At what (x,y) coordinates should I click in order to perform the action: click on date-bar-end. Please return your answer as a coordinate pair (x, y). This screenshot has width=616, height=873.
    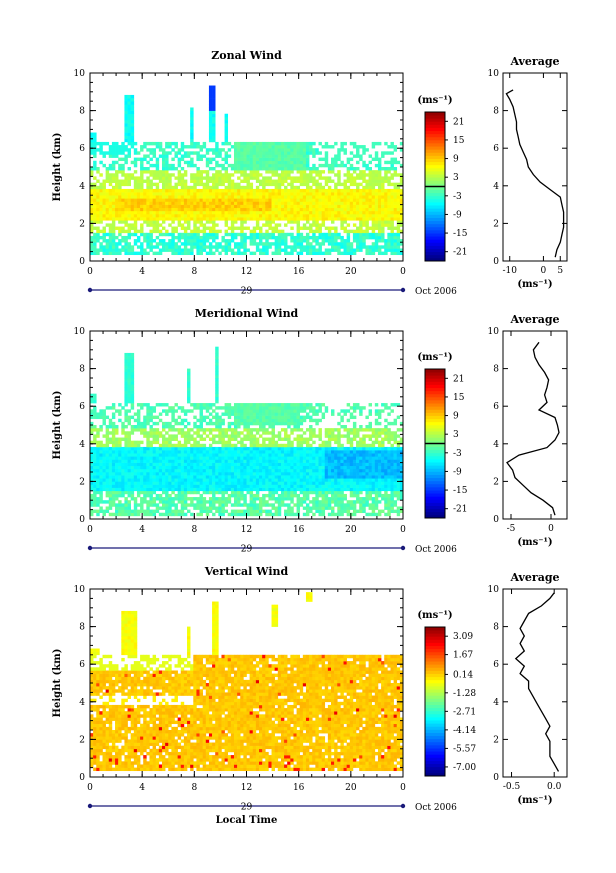
    Looking at the image, I should click on (403, 290).